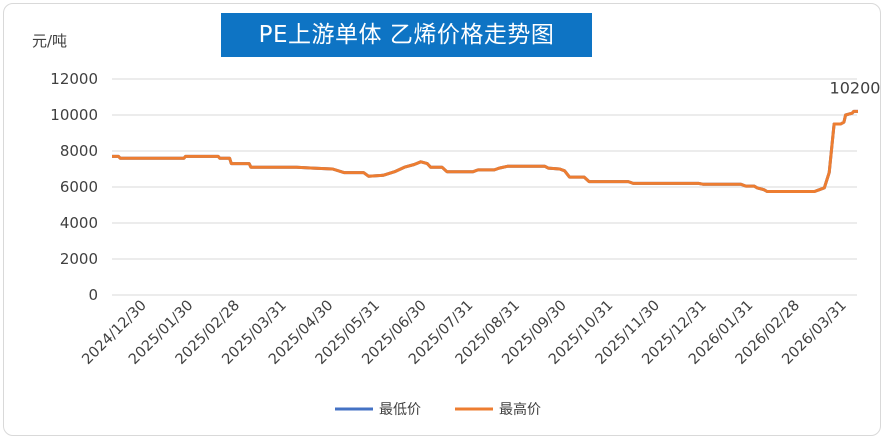 The width and height of the screenshot is (886, 441). Describe the element at coordinates (438, 409) in the screenshot. I see `legend: 最低价 最高价` at that location.